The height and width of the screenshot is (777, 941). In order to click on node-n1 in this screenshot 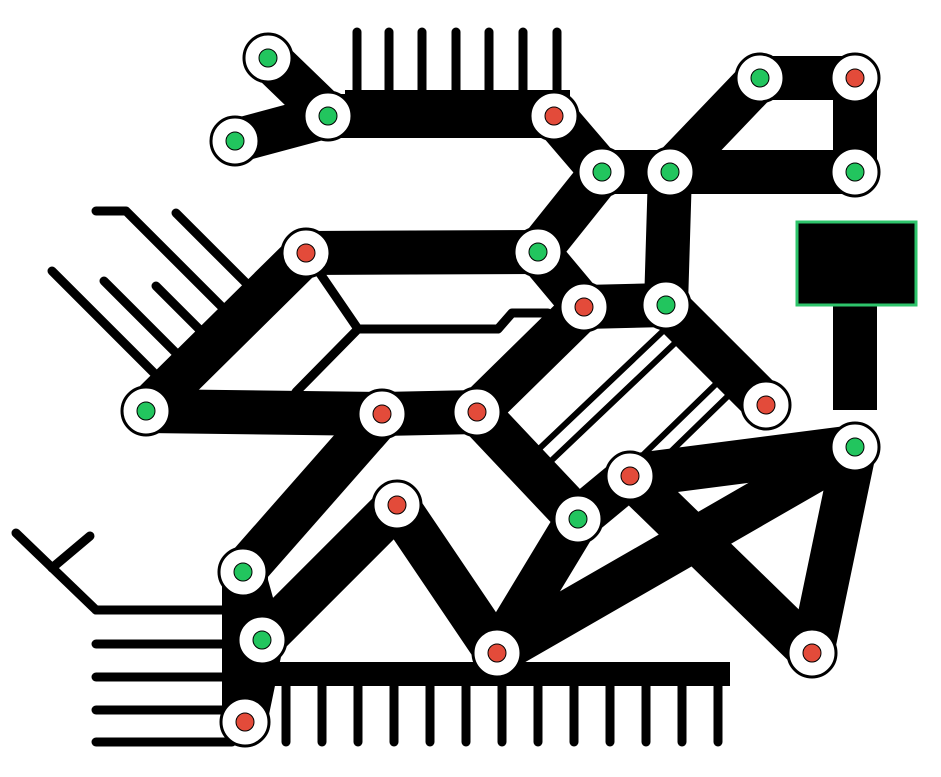, I will do `click(235, 141)`.